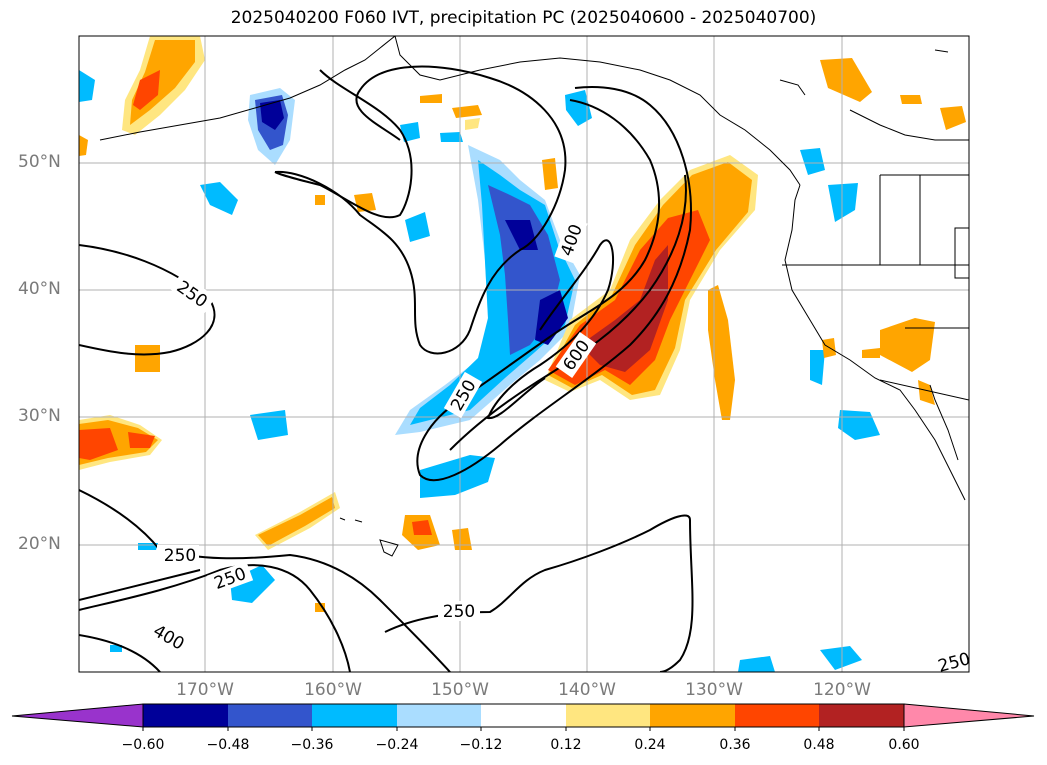  I want to click on colorbar-tick-label: −0.12, so click(481, 745).